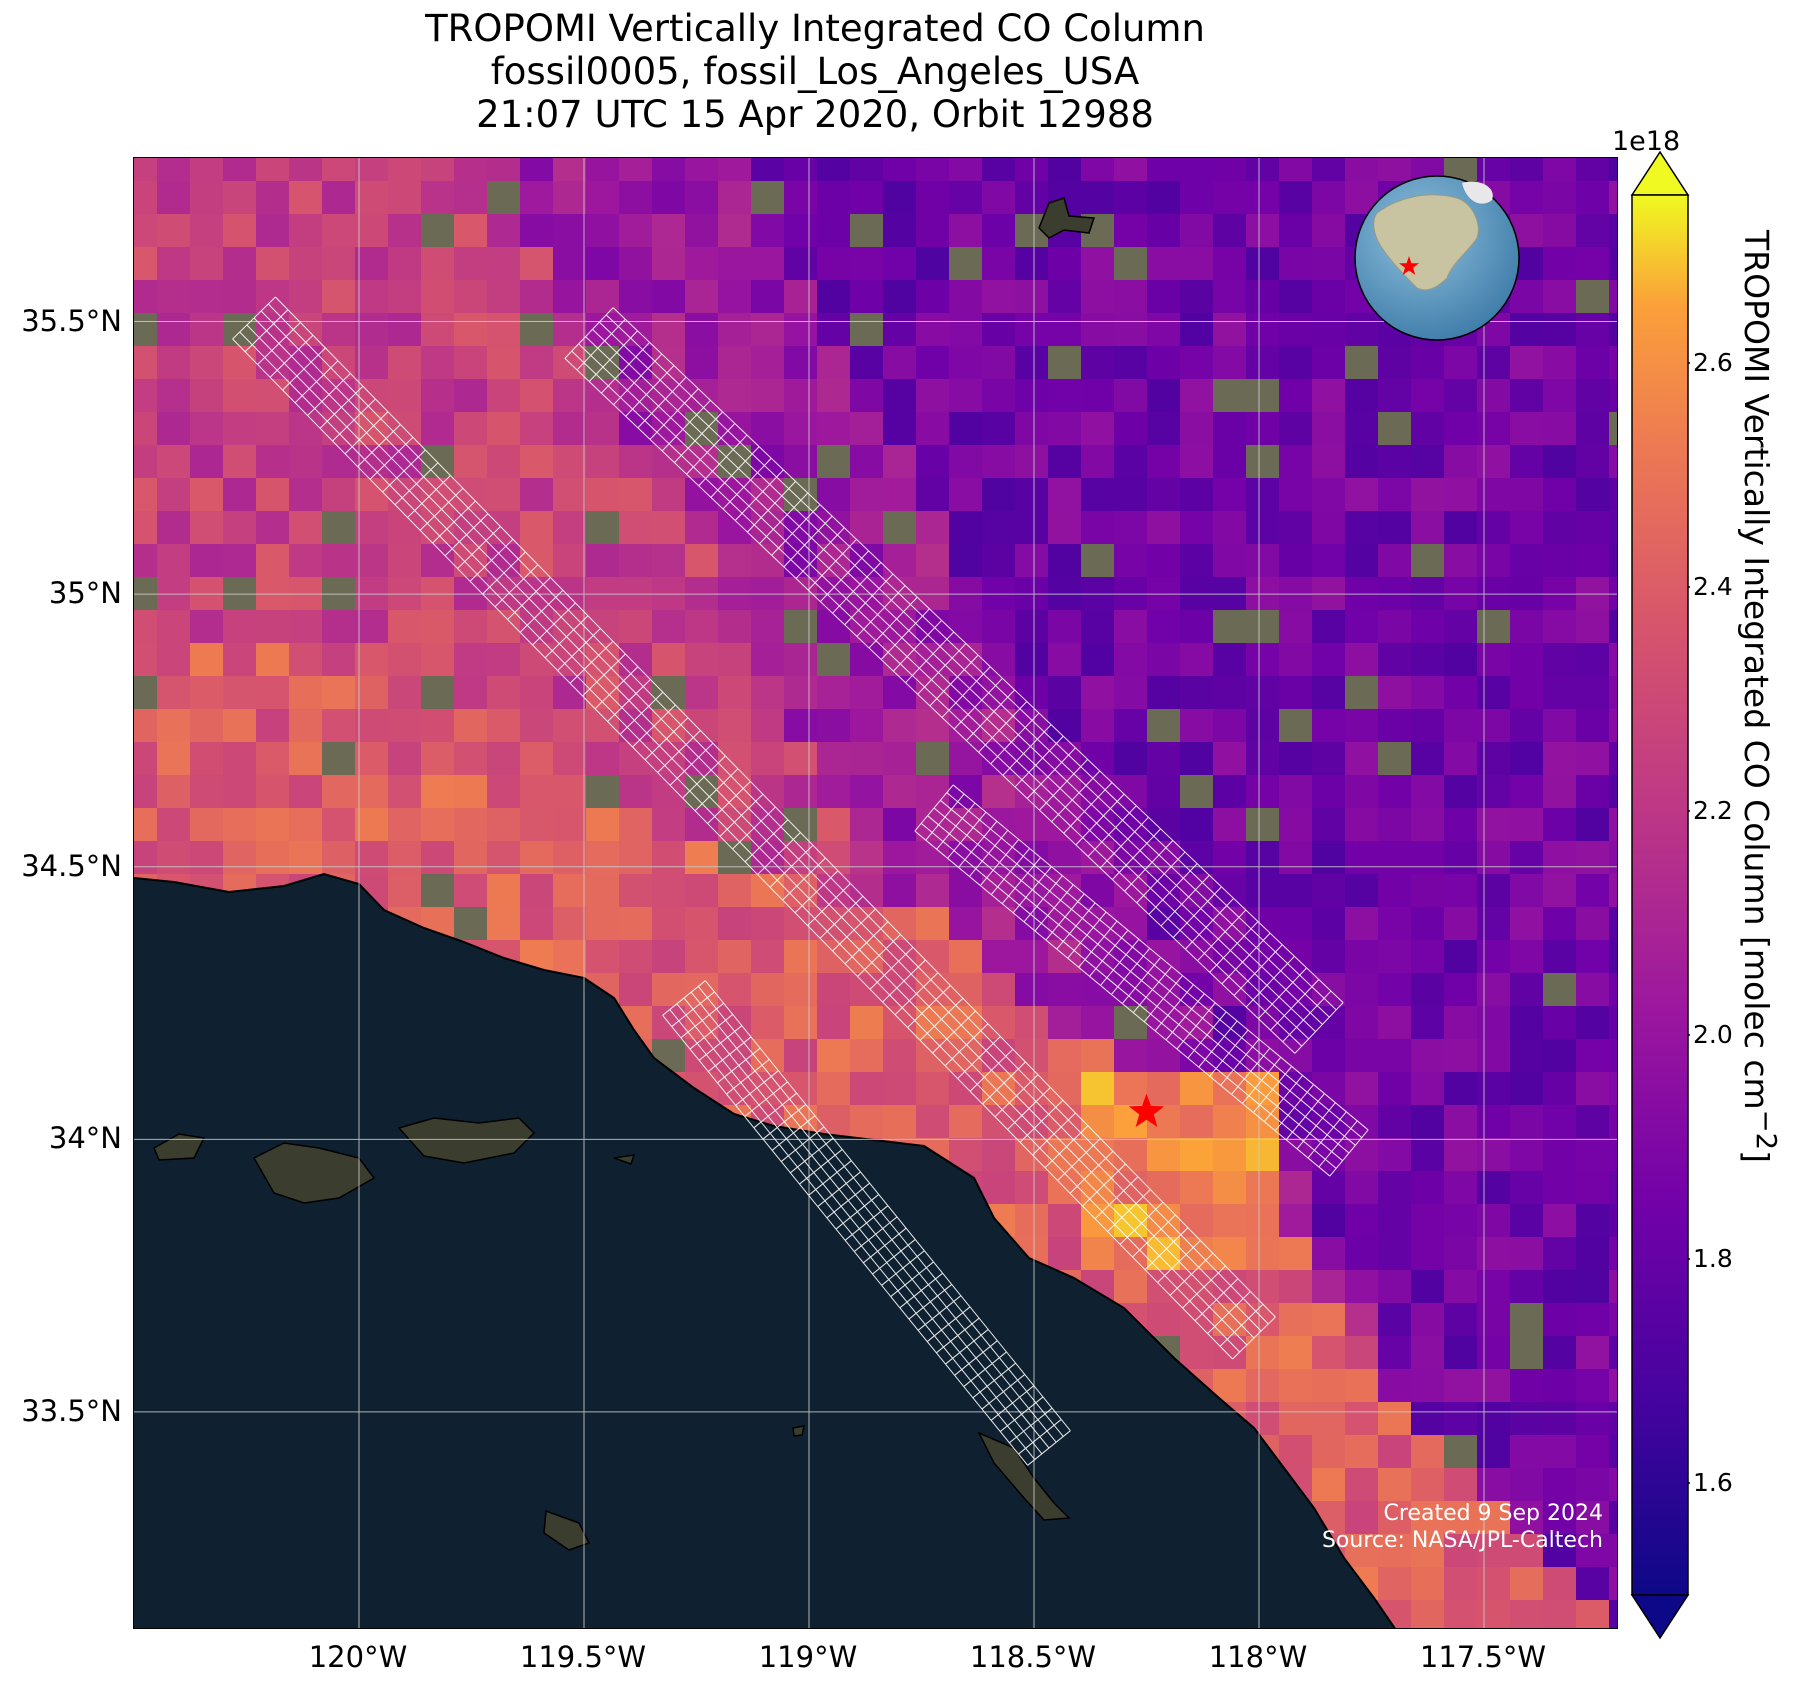 The width and height of the screenshot is (1799, 1681). What do you see at coordinates (71, 1410) in the screenshot?
I see `lat-tick-label: 33.5°N` at bounding box center [71, 1410].